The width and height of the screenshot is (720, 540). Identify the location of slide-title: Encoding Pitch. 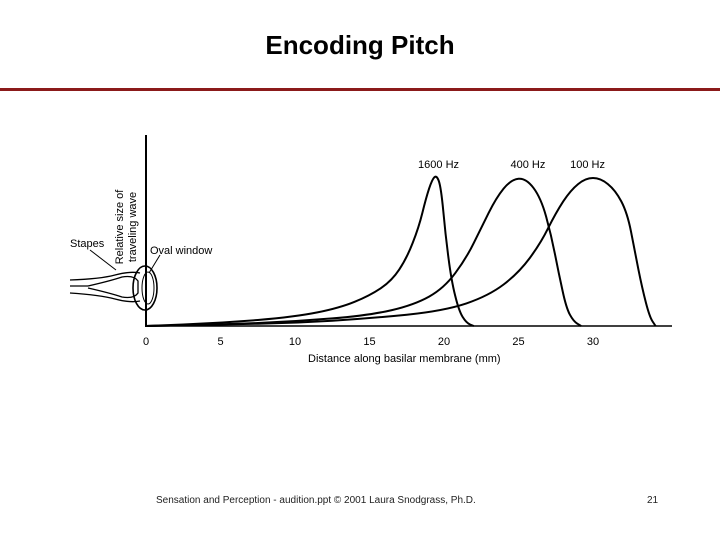
(360, 45).